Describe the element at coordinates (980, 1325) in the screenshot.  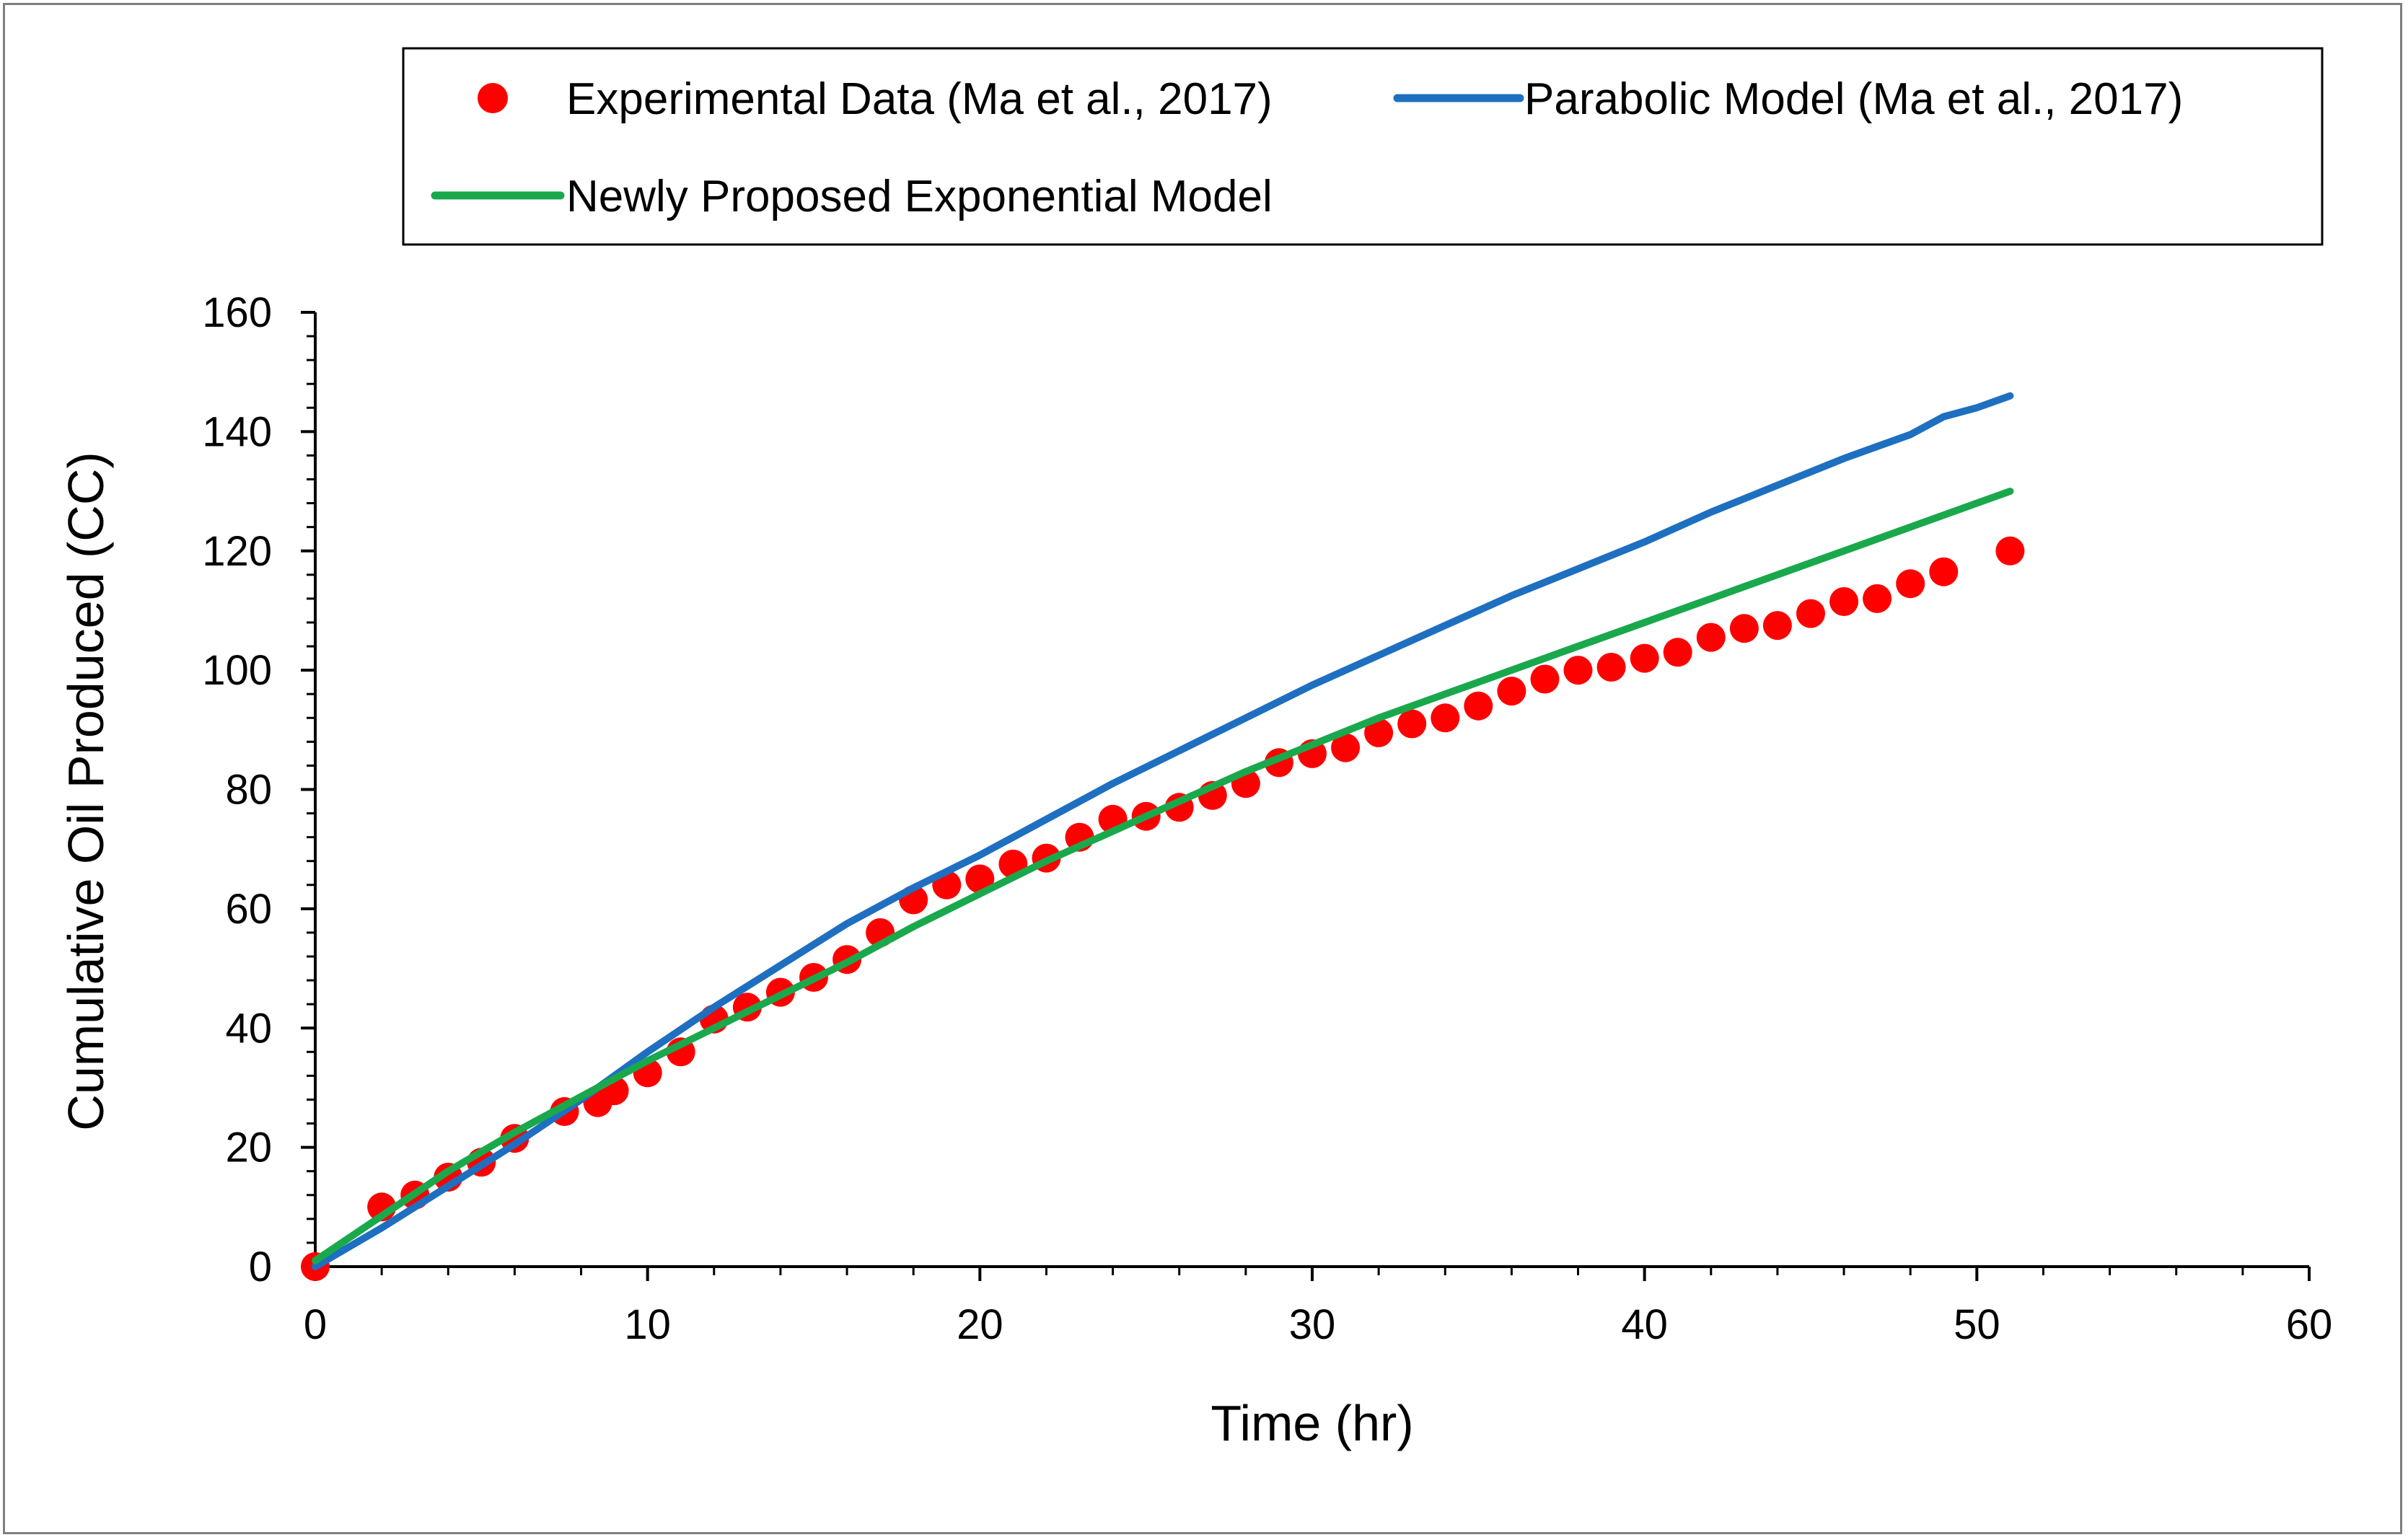
I see `x-tick-label: 20` at that location.